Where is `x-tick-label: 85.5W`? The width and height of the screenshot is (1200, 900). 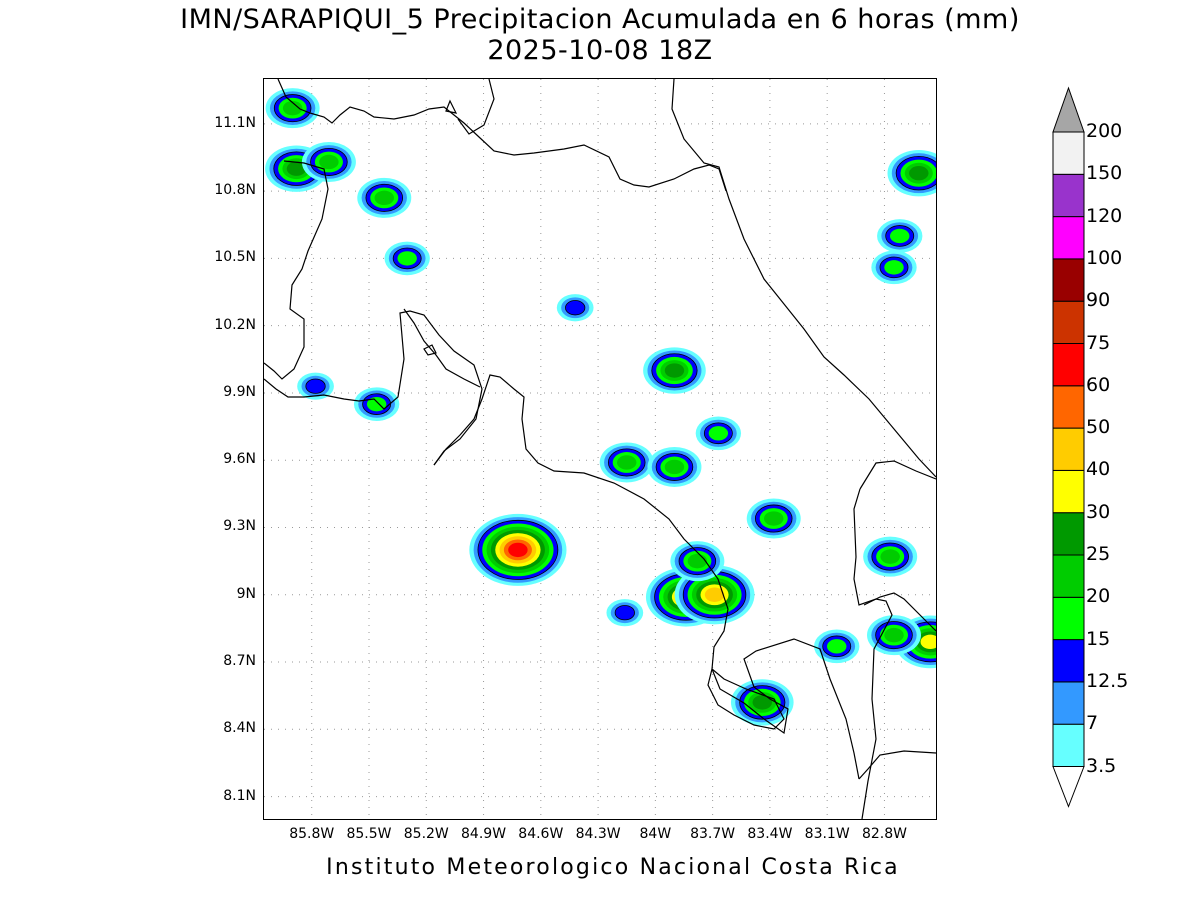
x-tick-label: 85.5W is located at coordinates (369, 834).